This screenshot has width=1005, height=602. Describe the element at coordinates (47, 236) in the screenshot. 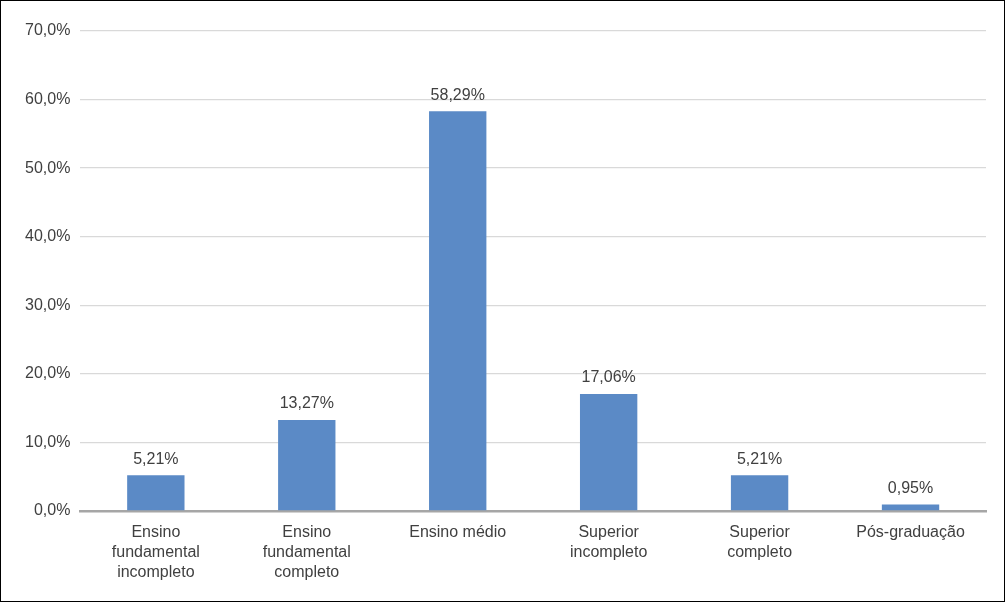

I see `y-tick-label: 40,0%` at that location.